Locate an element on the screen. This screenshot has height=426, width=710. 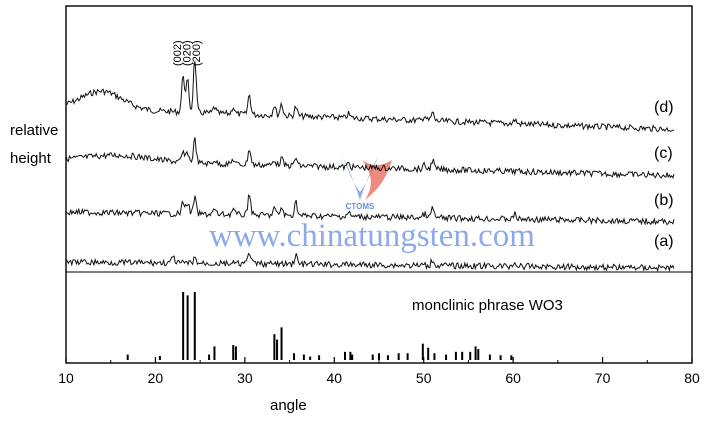
series-label: (d) is located at coordinates (664, 107).